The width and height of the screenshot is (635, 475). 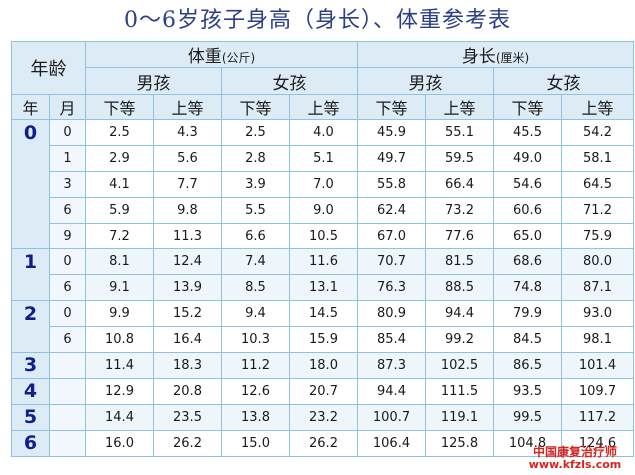 What do you see at coordinates (255, 262) in the screenshot?
I see `value-cell: 7.4` at bounding box center [255, 262].